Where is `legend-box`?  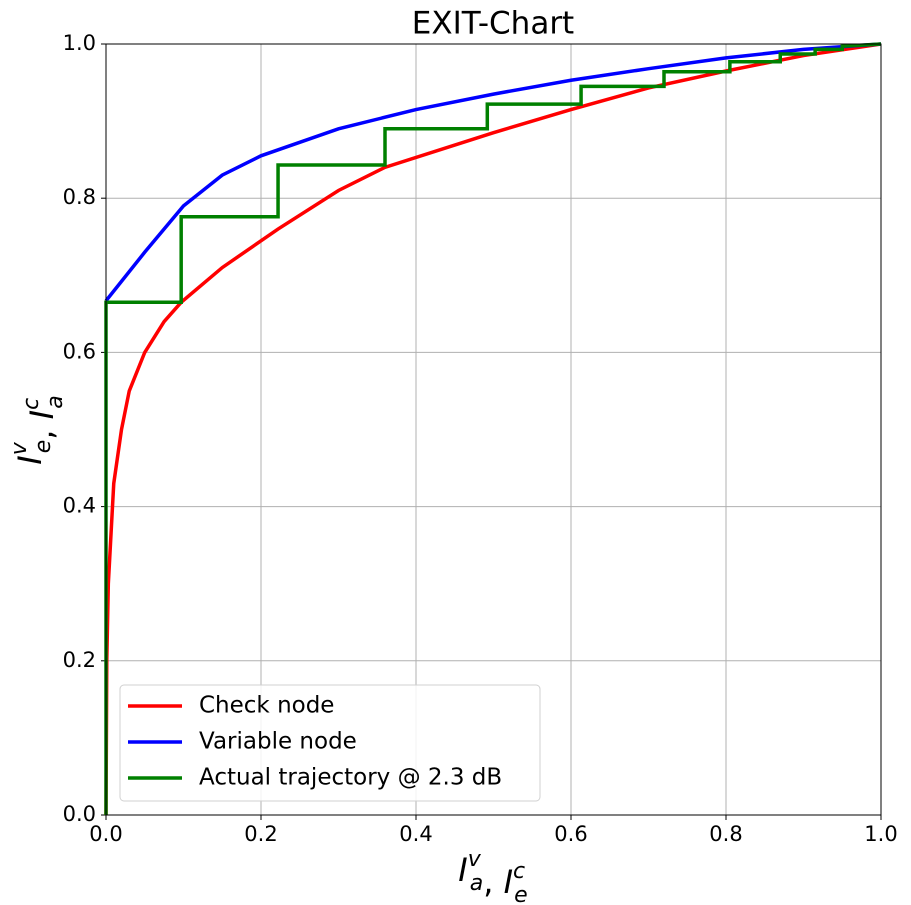 legend-box is located at coordinates (330, 743).